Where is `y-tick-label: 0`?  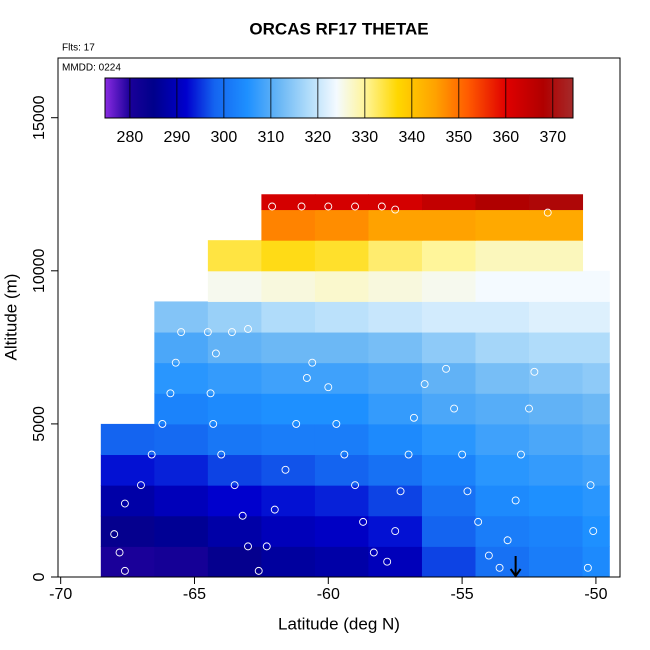
y-tick-label: 0 is located at coordinates (39, 576).